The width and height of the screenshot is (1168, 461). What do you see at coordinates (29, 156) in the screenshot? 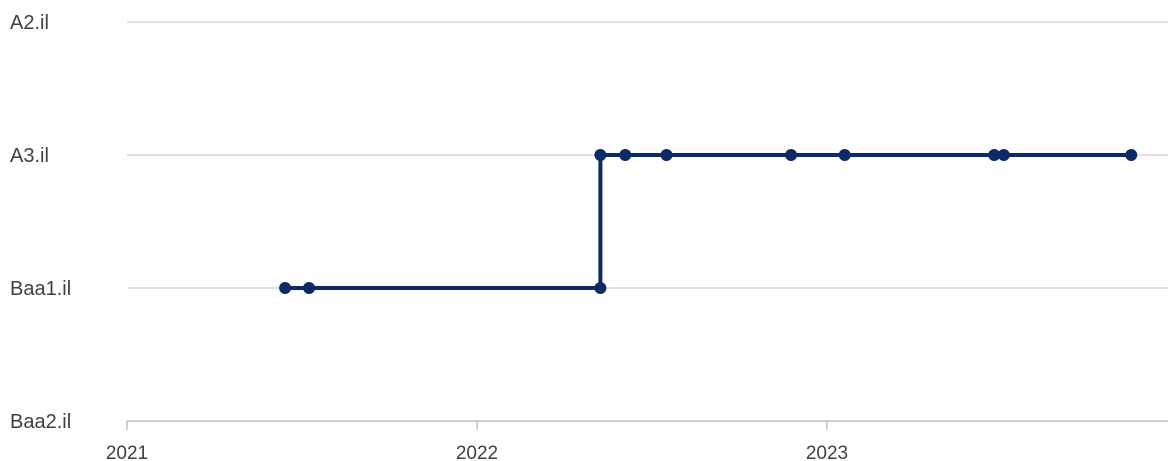
I see `y-tick-label: A3.il` at bounding box center [29, 156].